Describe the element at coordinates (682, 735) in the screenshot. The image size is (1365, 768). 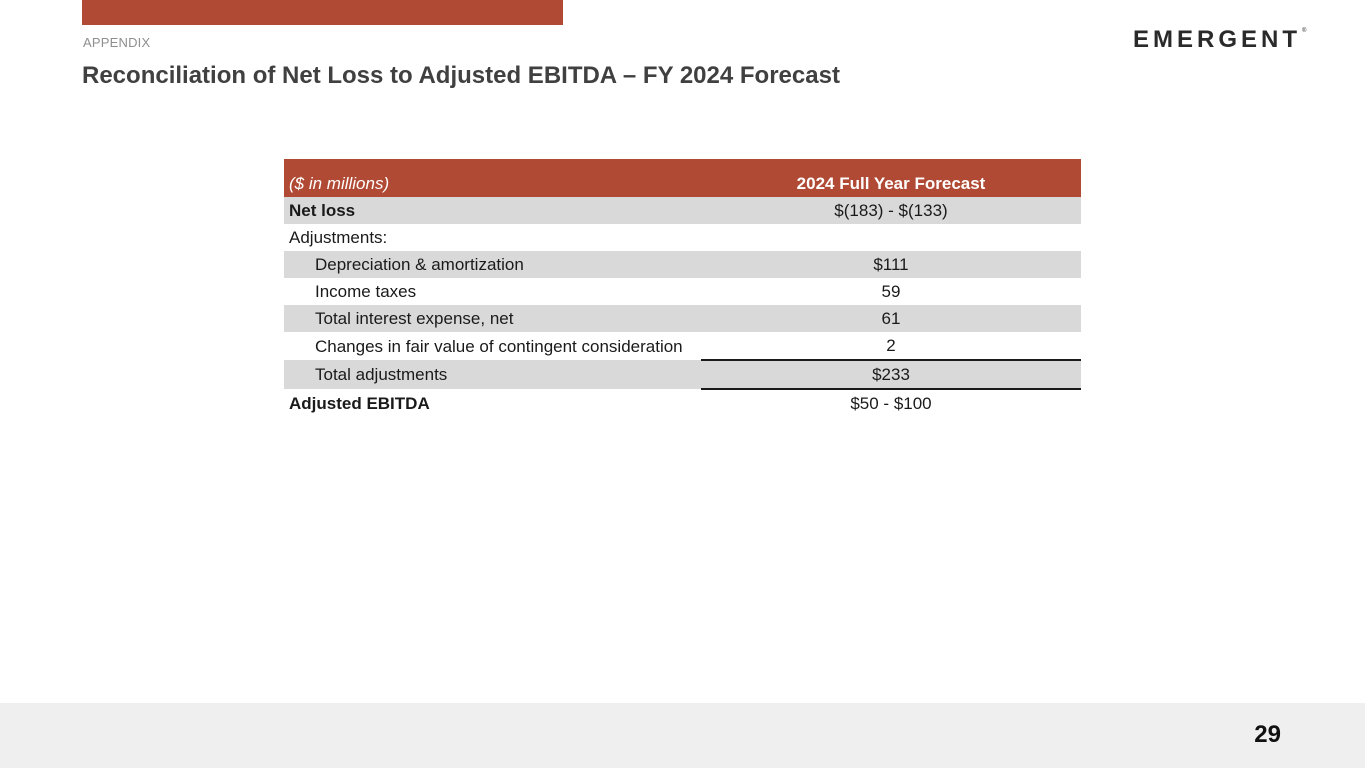
I see `footer-bar: 29` at that location.